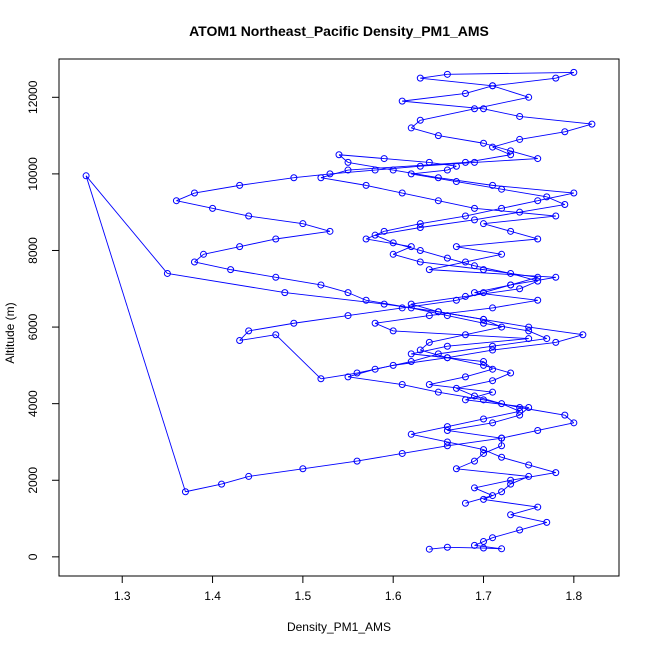 The width and height of the screenshot is (650, 650). I want to click on y-tick-label: 0, so click(33, 556).